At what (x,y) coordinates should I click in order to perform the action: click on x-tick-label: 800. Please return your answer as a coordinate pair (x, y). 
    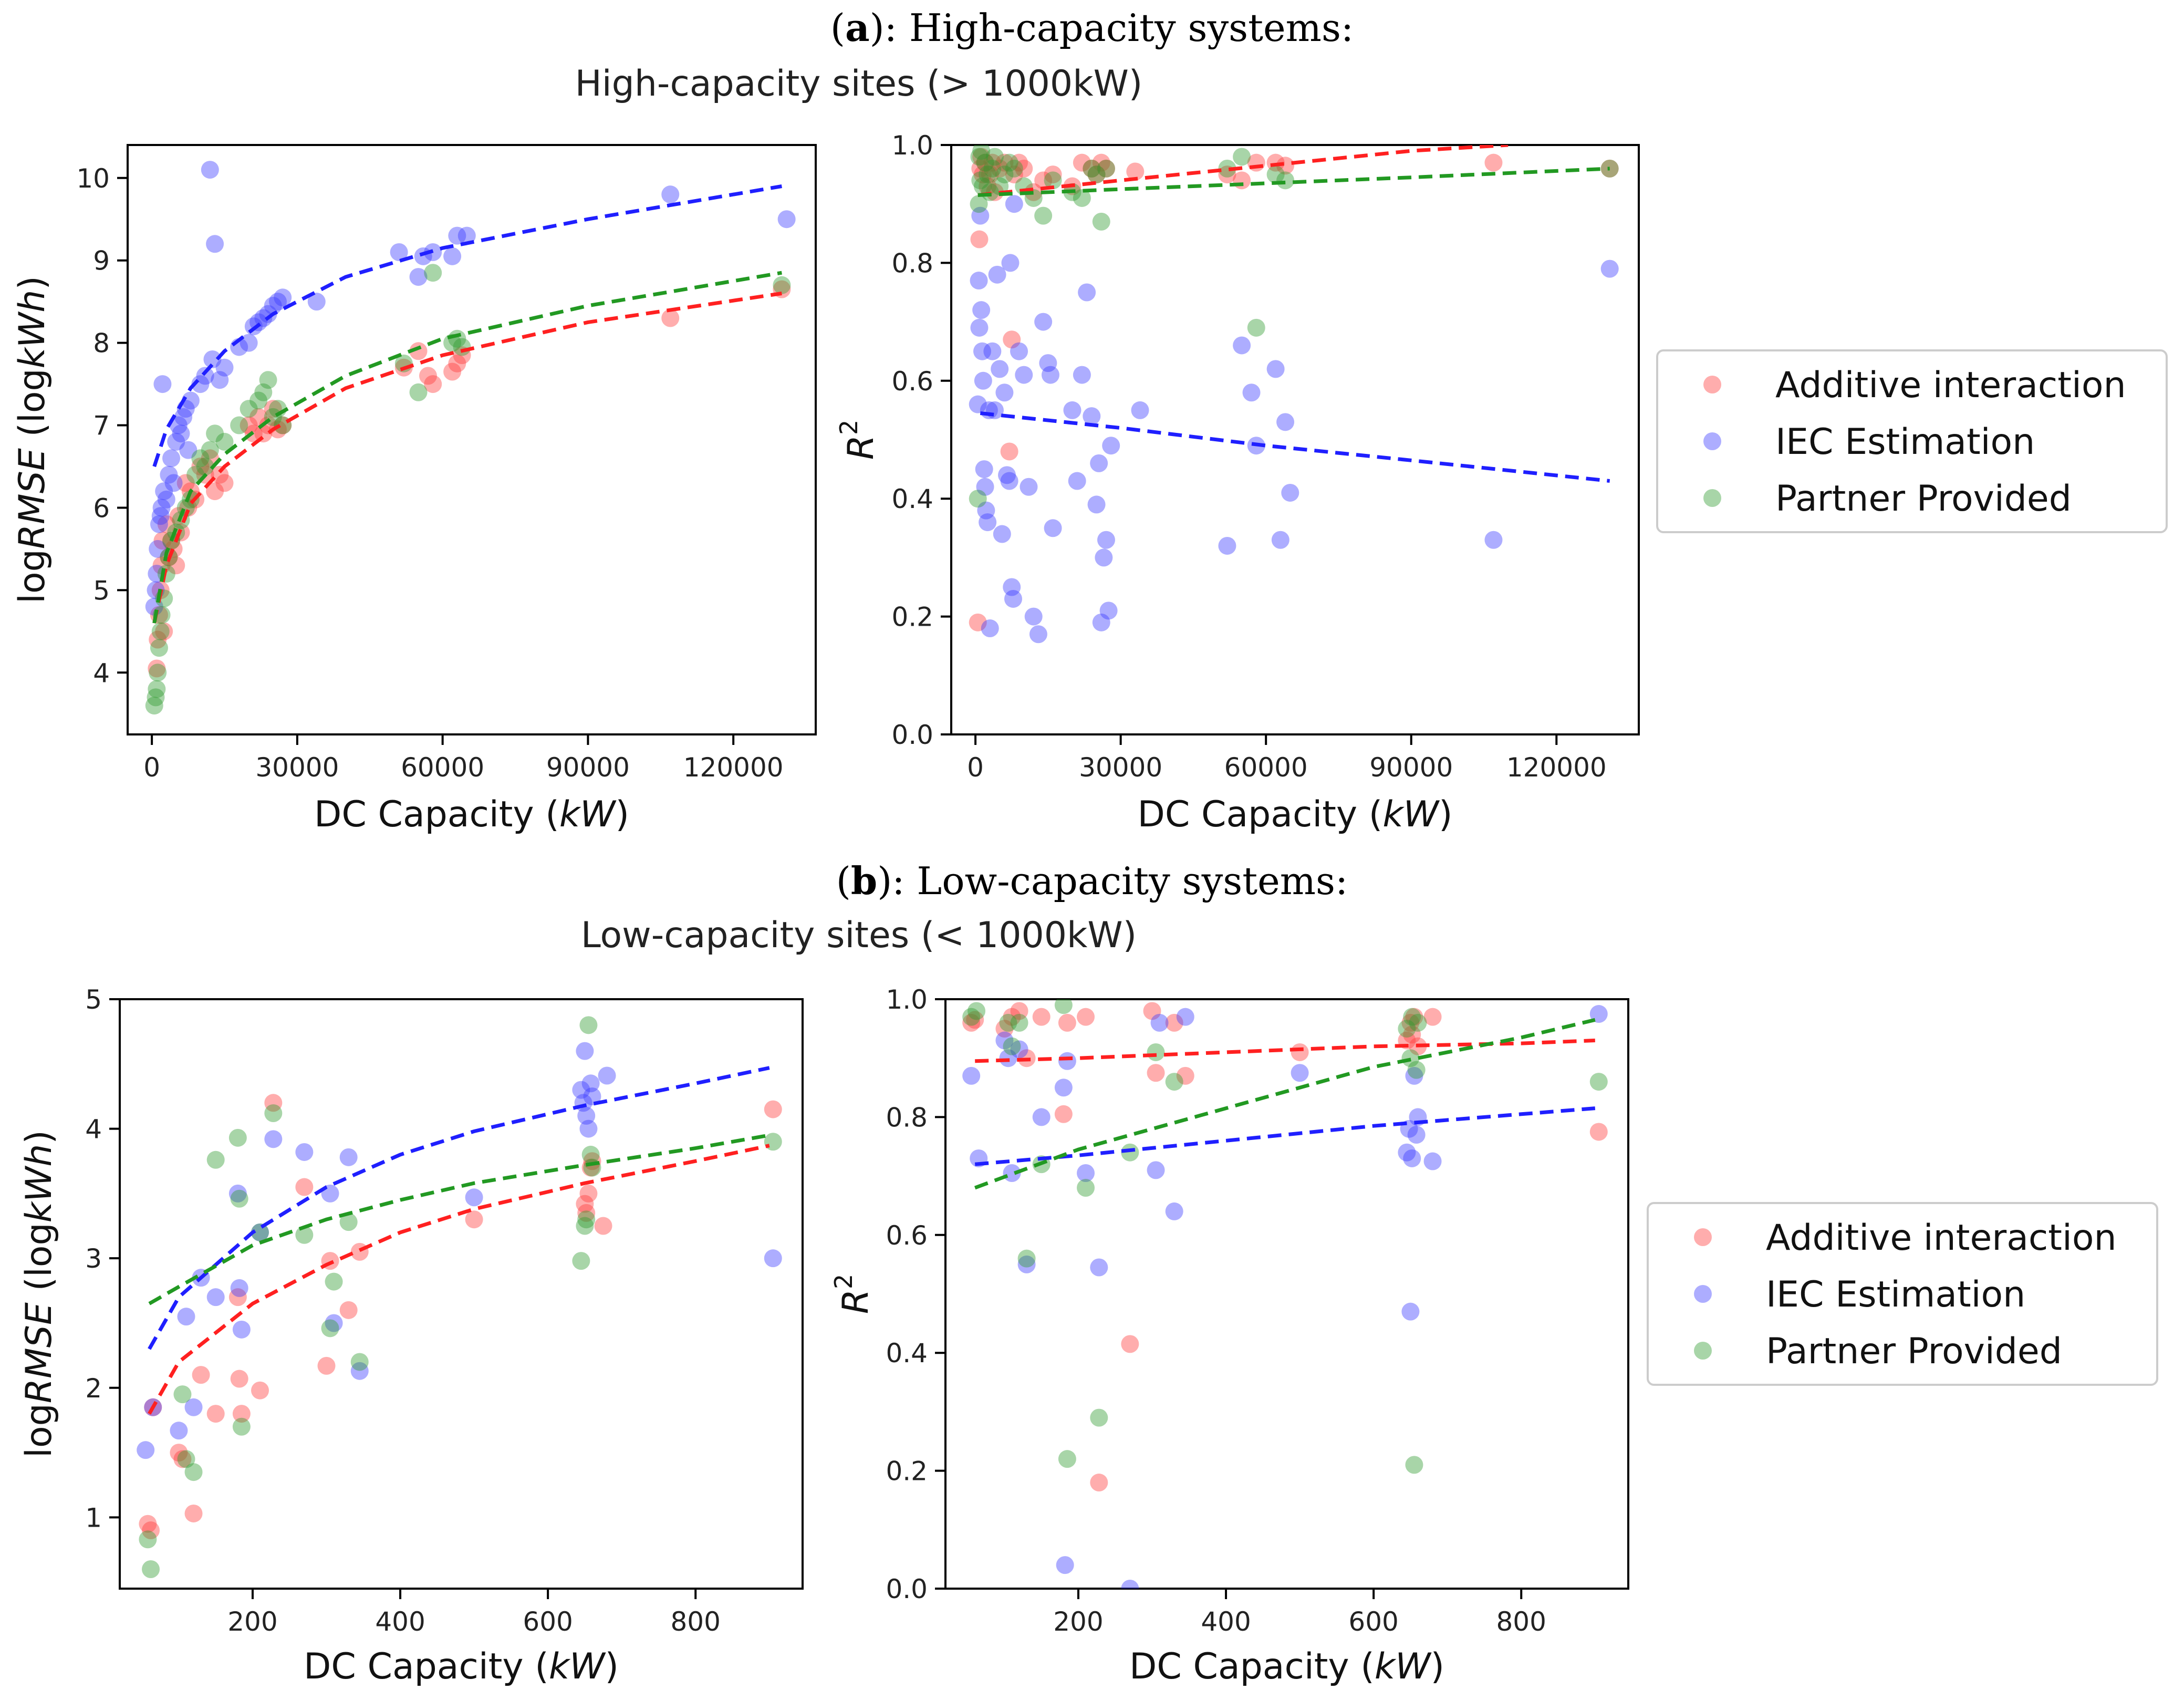
    Looking at the image, I should click on (1521, 1621).